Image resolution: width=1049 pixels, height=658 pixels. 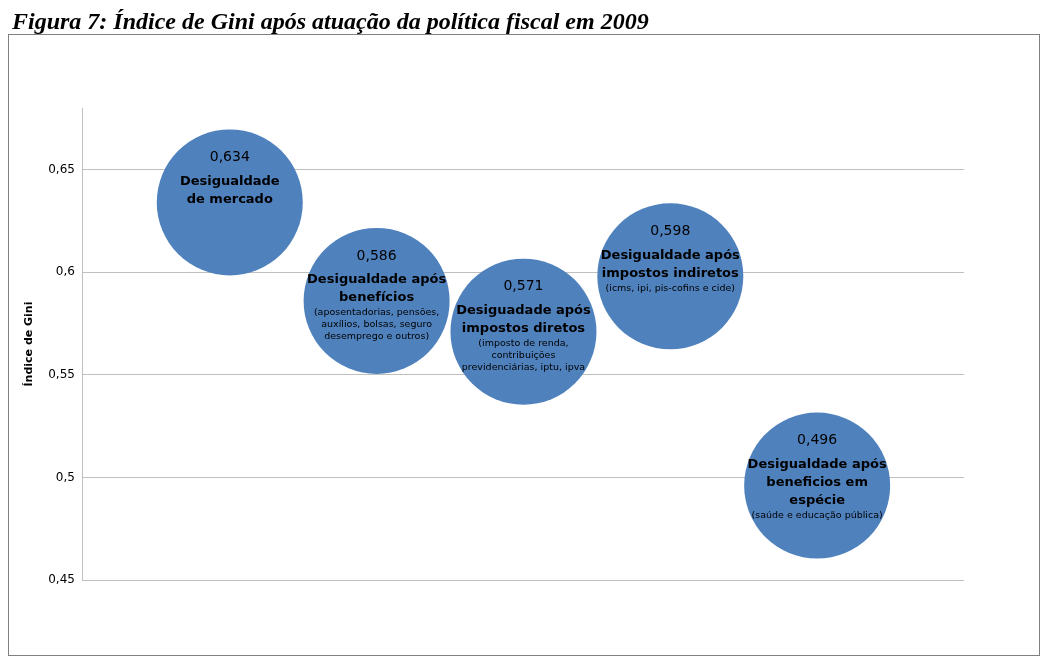 What do you see at coordinates (65, 271) in the screenshot?
I see `y-tick-label: 0,6` at bounding box center [65, 271].